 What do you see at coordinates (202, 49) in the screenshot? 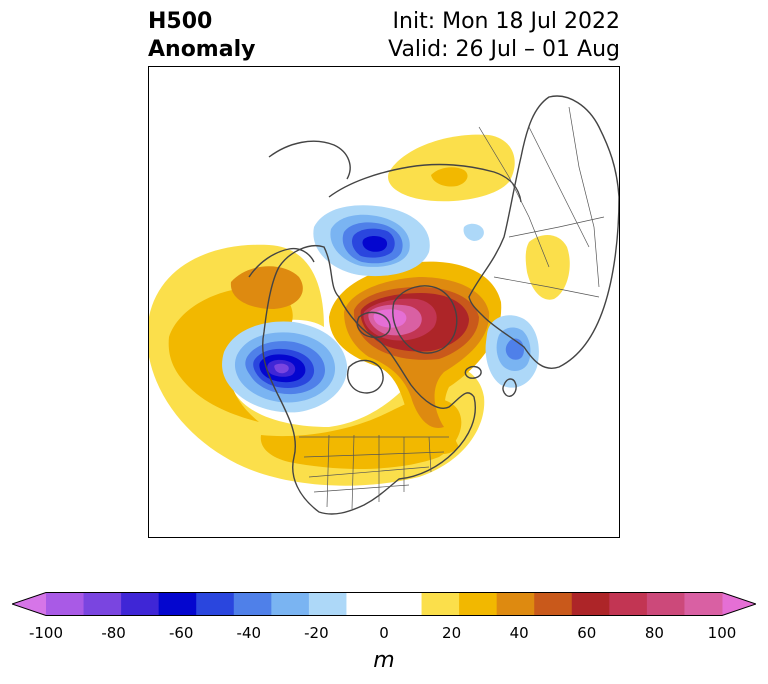
I see `field-type: Anomaly` at bounding box center [202, 49].